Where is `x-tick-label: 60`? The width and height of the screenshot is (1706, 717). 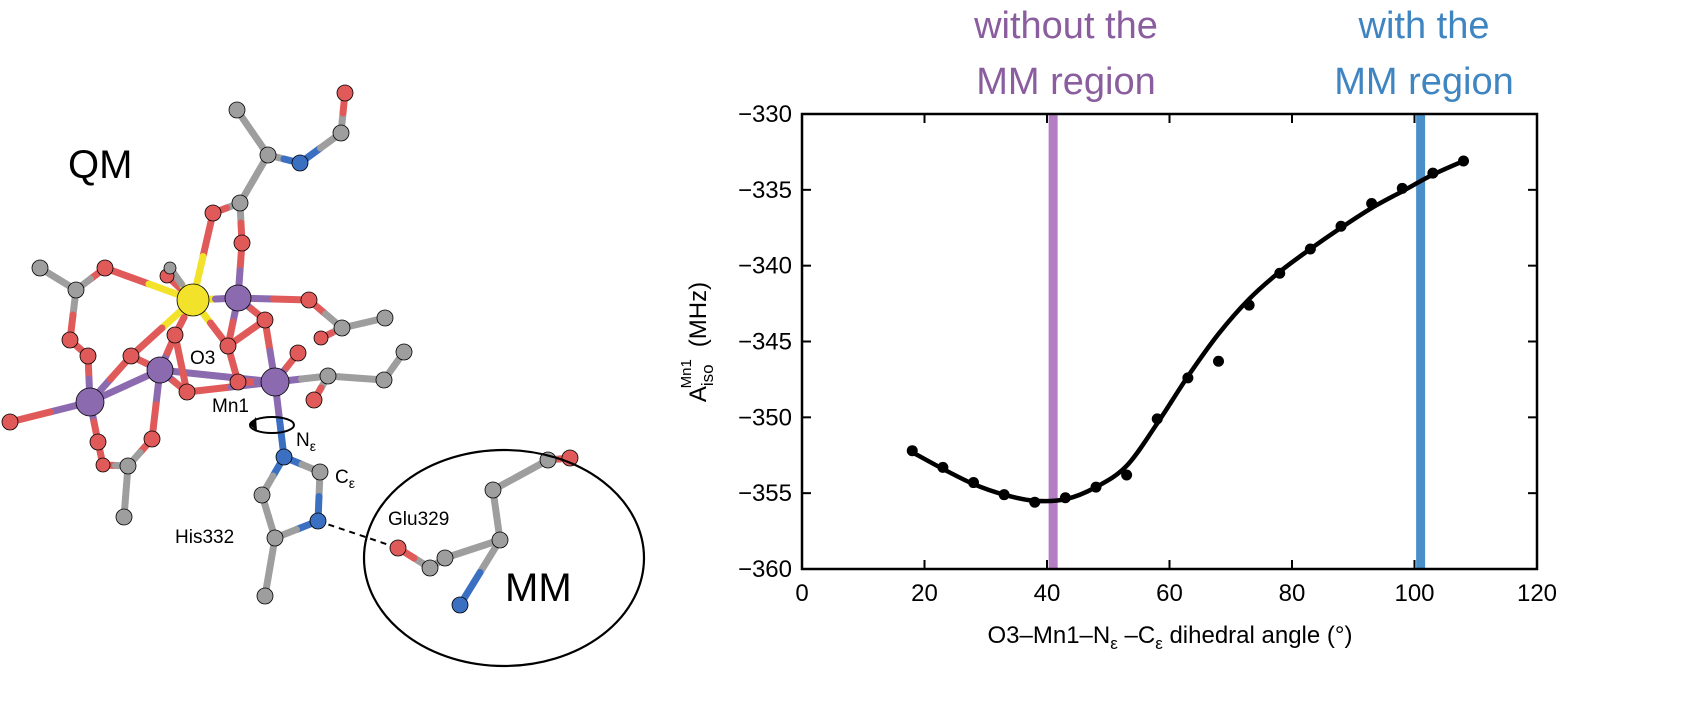 x-tick-label: 60 is located at coordinates (1169, 593).